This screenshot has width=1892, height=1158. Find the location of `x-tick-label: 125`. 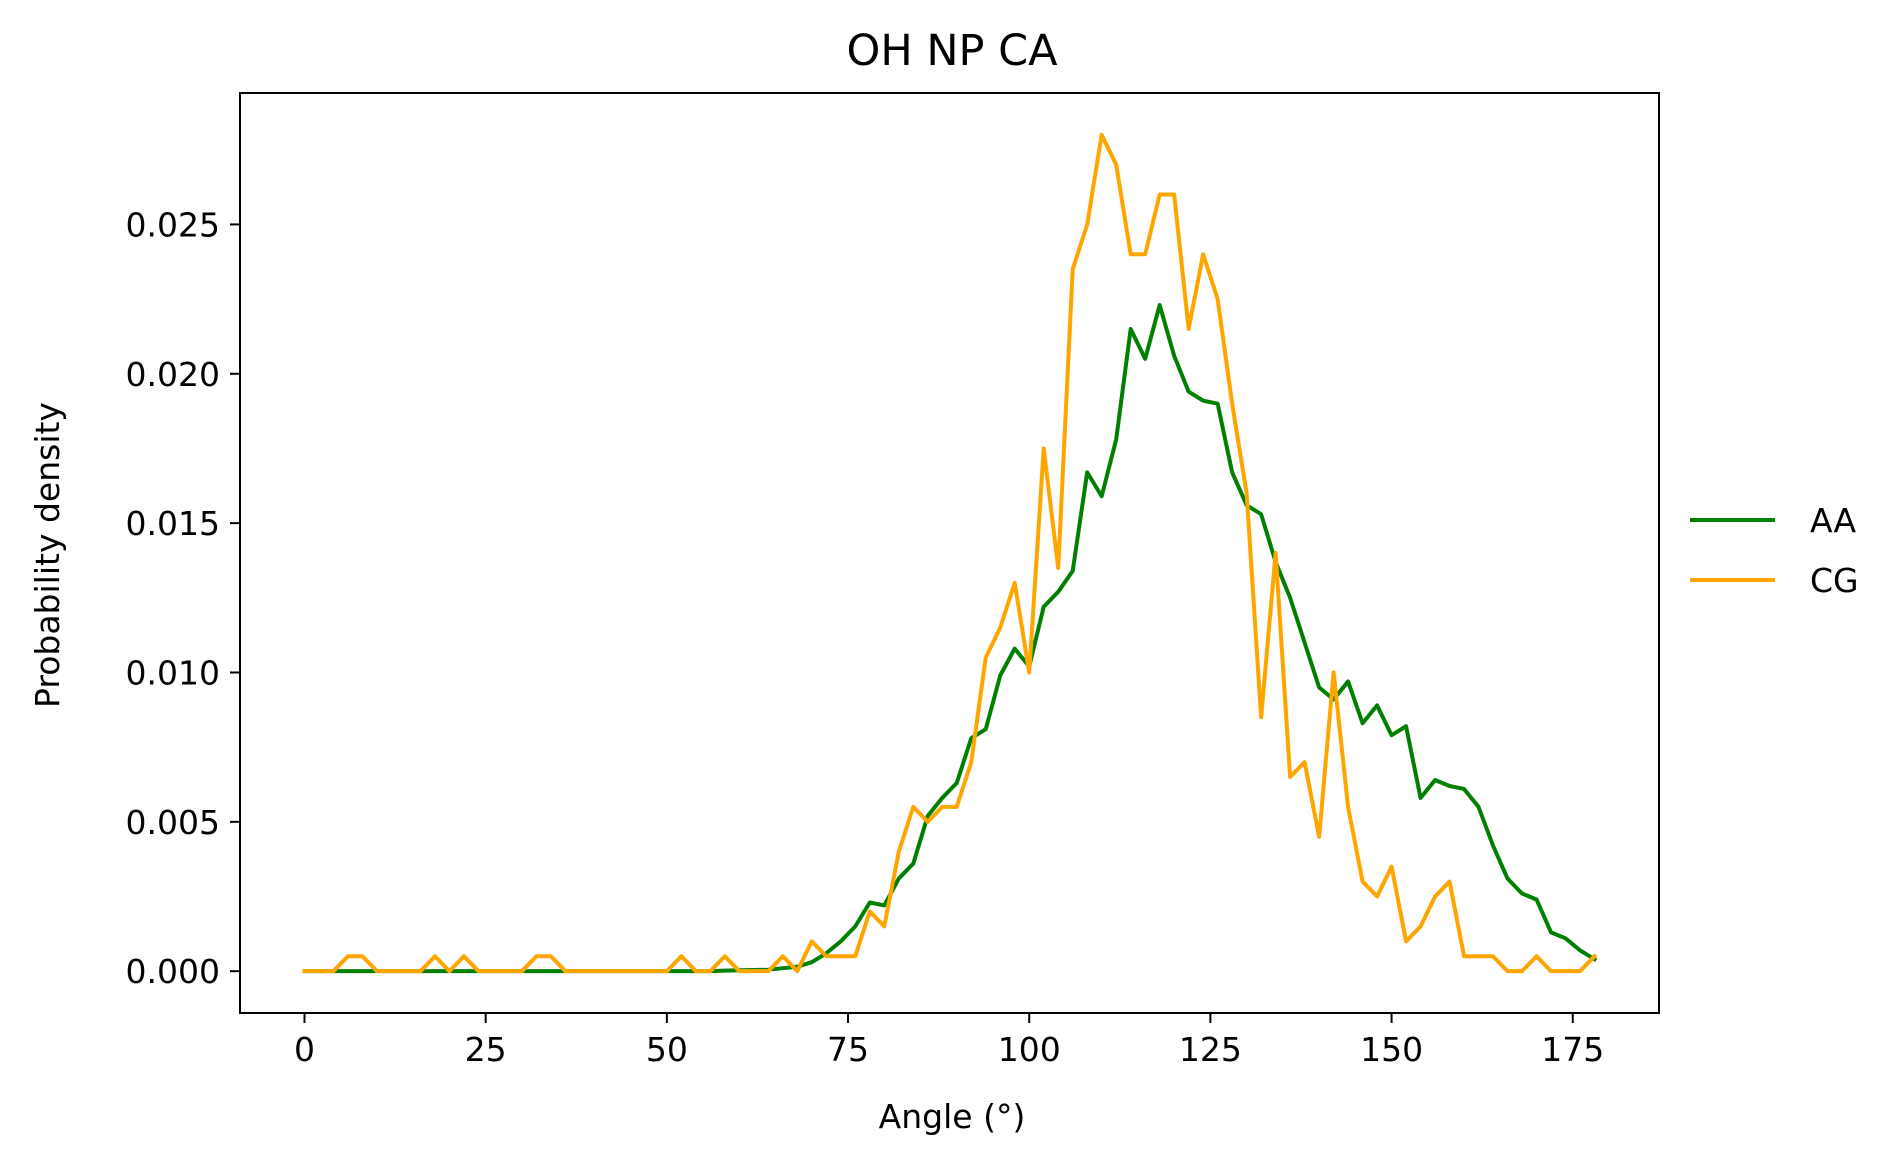

x-tick-label: 125 is located at coordinates (1210, 1049).